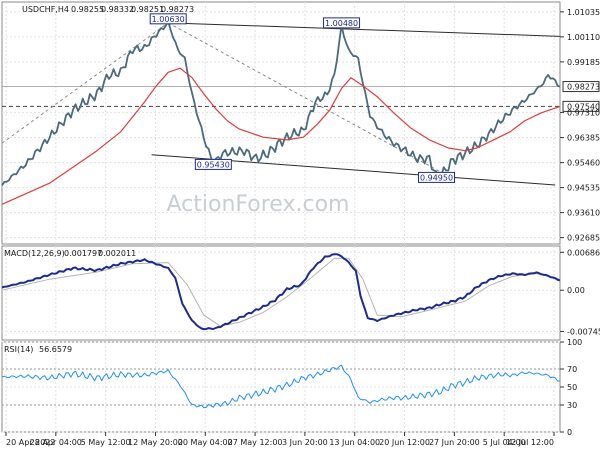 Image resolution: width=600 pixels, height=450 pixels. Describe the element at coordinates (205, 442) in the screenshot. I see `x-tick-label: 20 May 04:00` at that location.